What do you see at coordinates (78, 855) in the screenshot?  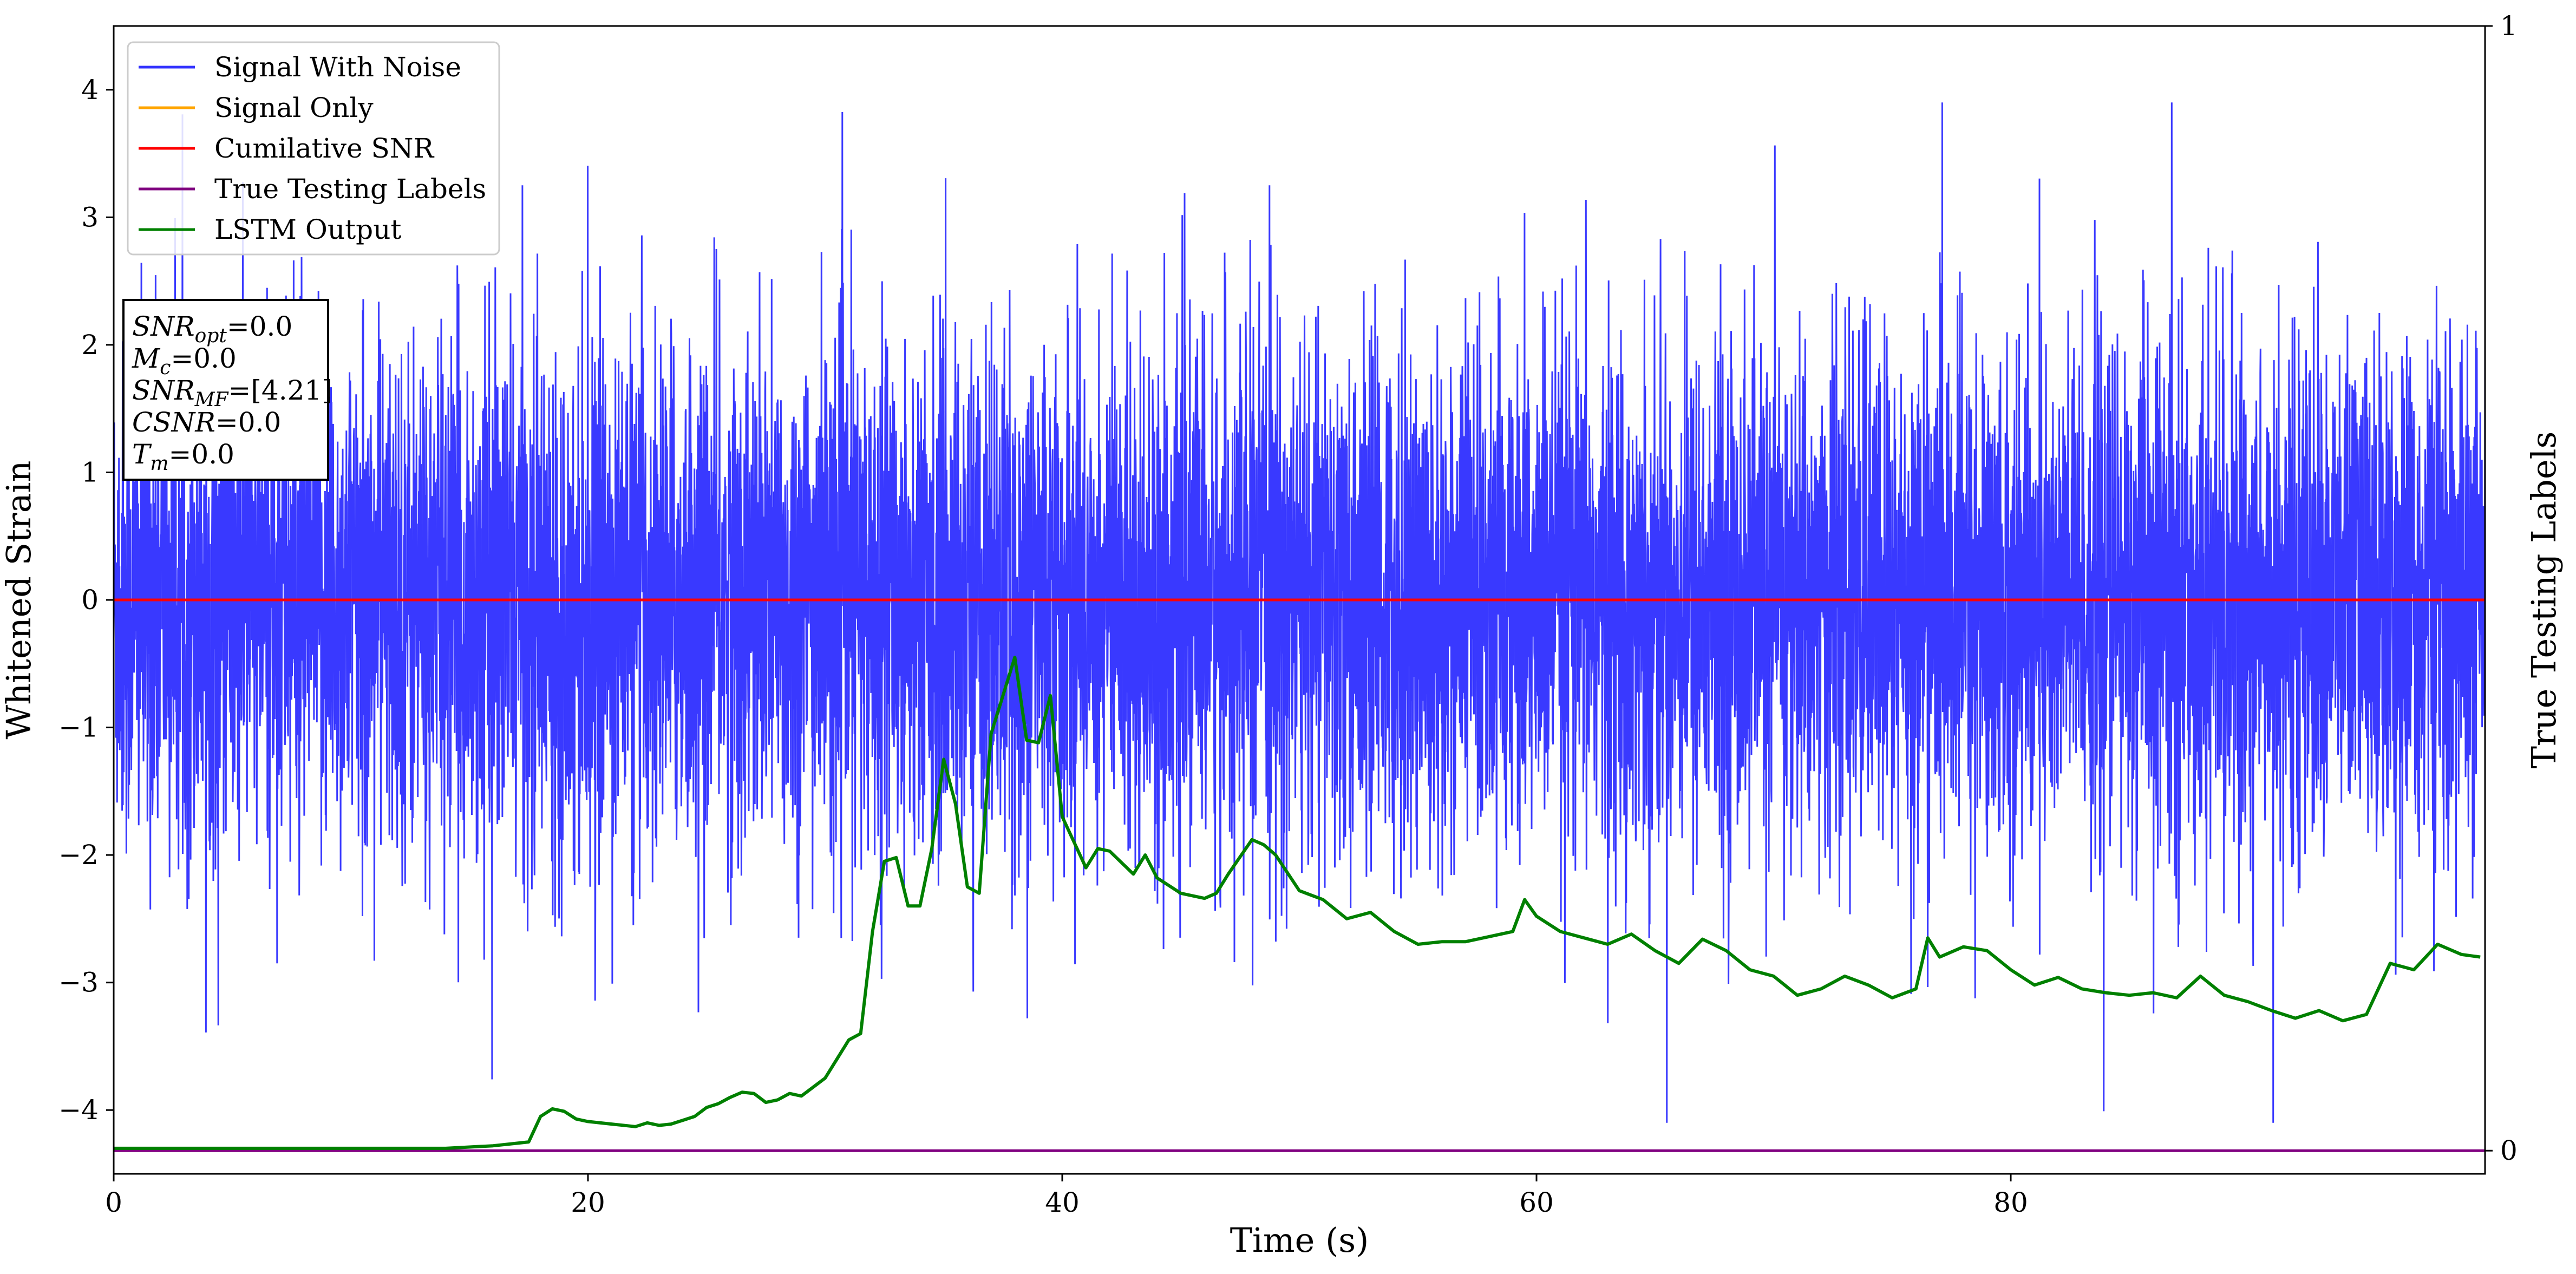 I see `y-tick-label: −2` at bounding box center [78, 855].